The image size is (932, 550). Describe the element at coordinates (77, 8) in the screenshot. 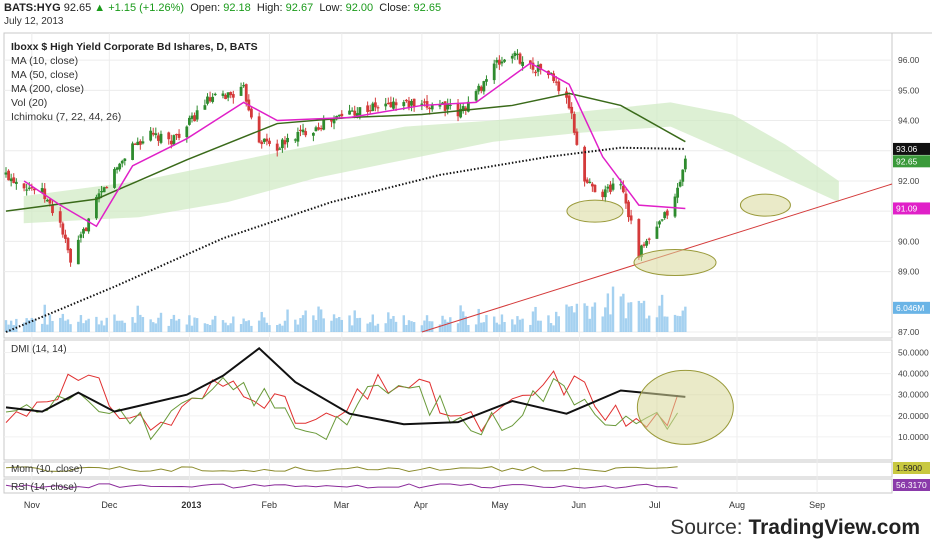

I see `last-price: 92.65` at that location.